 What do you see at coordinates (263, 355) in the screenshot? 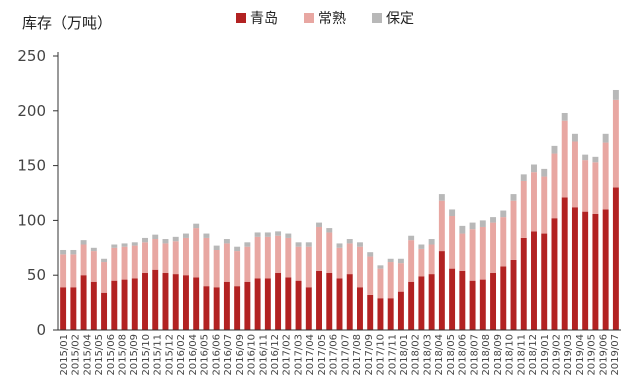
I see `x-tick-label: 2016/11` at bounding box center [263, 355].